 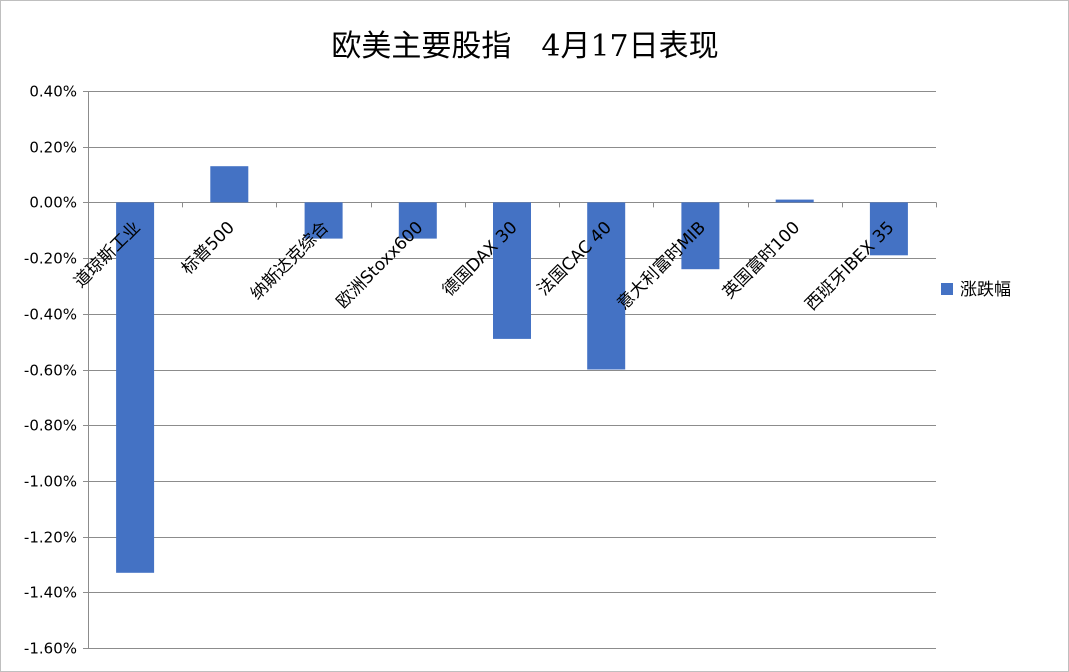 What do you see at coordinates (50, 482) in the screenshot?
I see `y-tick-label: -1.00%` at bounding box center [50, 482].